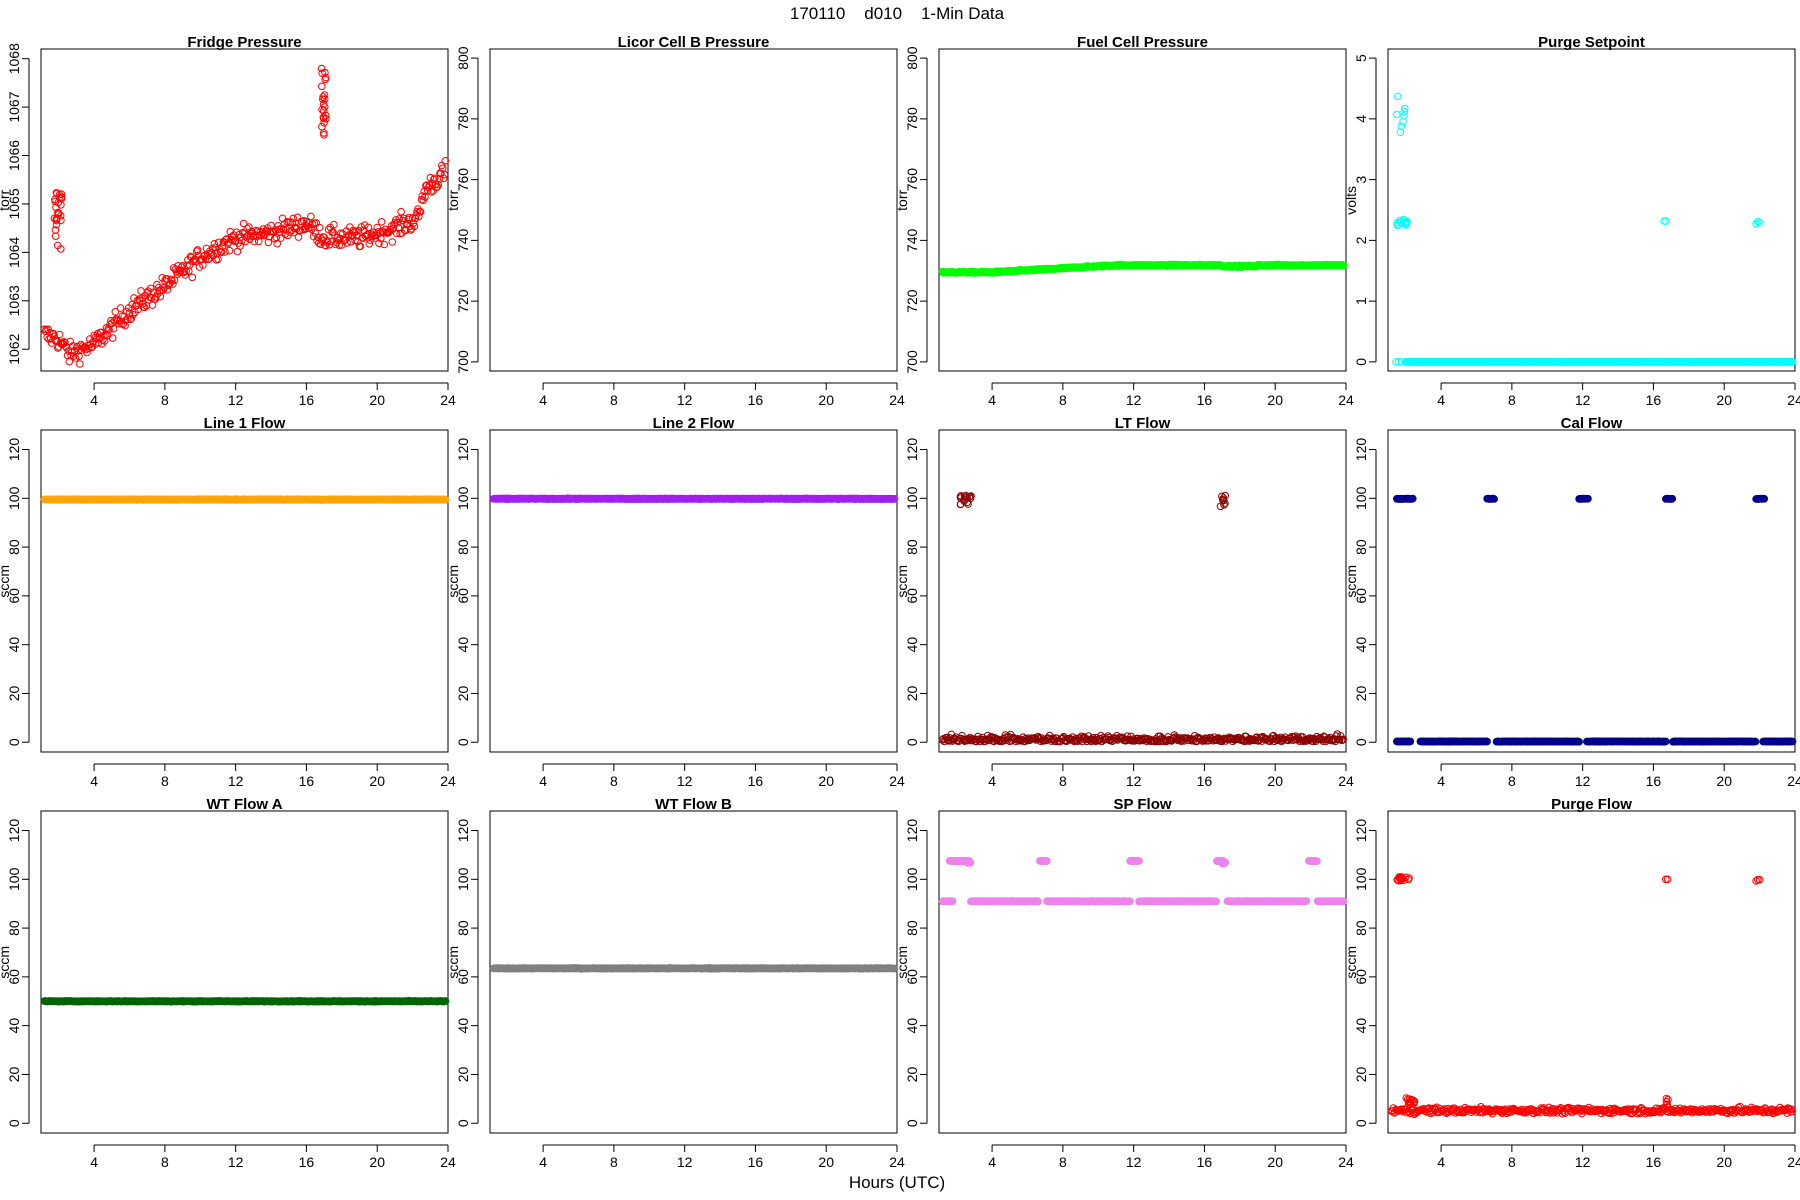 The width and height of the screenshot is (1800, 1200). Describe the element at coordinates (1143, 423) in the screenshot. I see `panel-title: LT Flow` at that location.